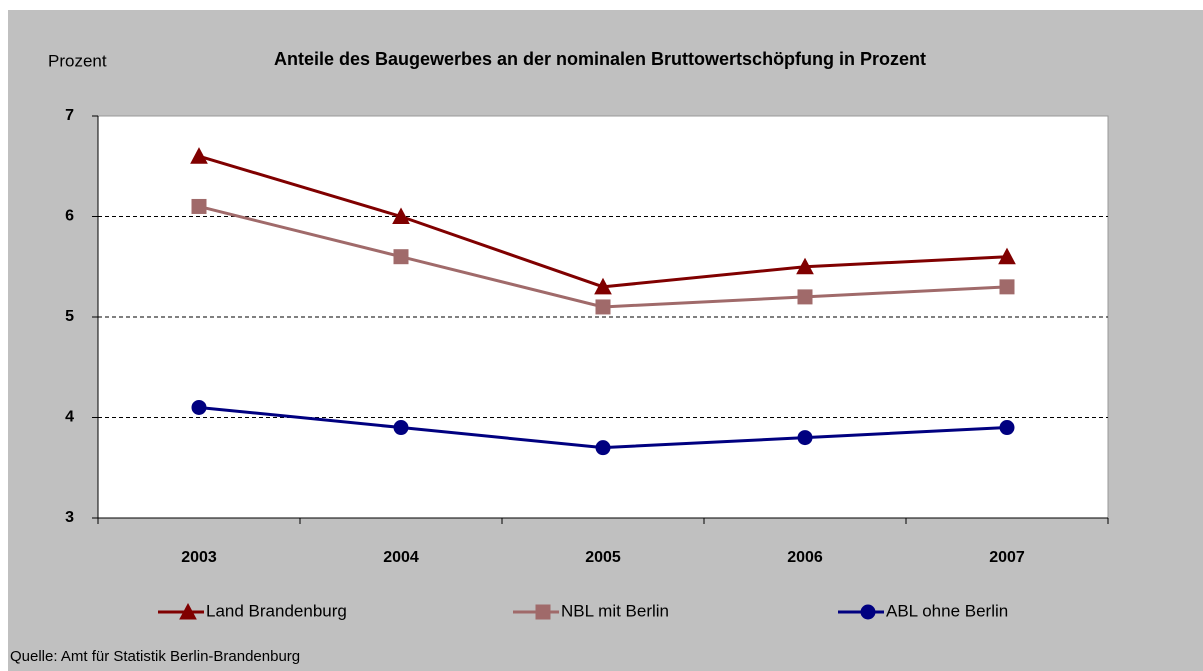 The height and width of the screenshot is (671, 1203). I want to click on x-tick-label: 2005, so click(603, 557).